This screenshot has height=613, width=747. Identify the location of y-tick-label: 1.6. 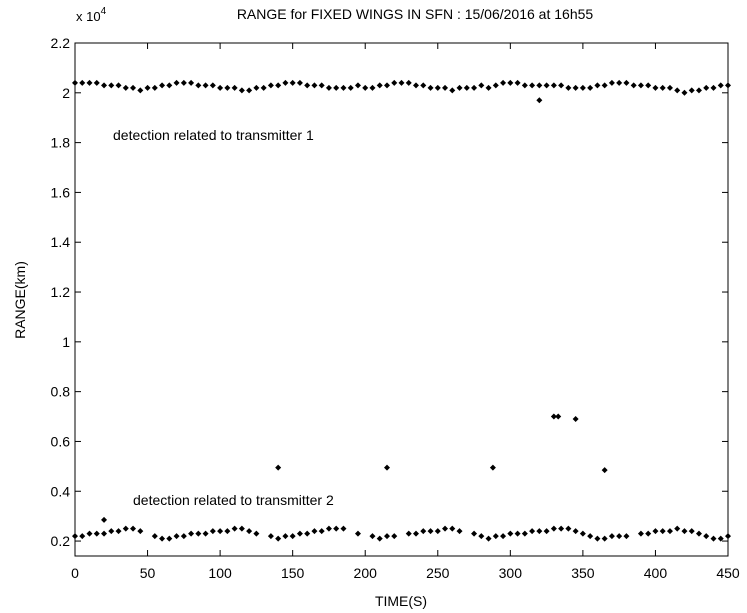
(61, 192).